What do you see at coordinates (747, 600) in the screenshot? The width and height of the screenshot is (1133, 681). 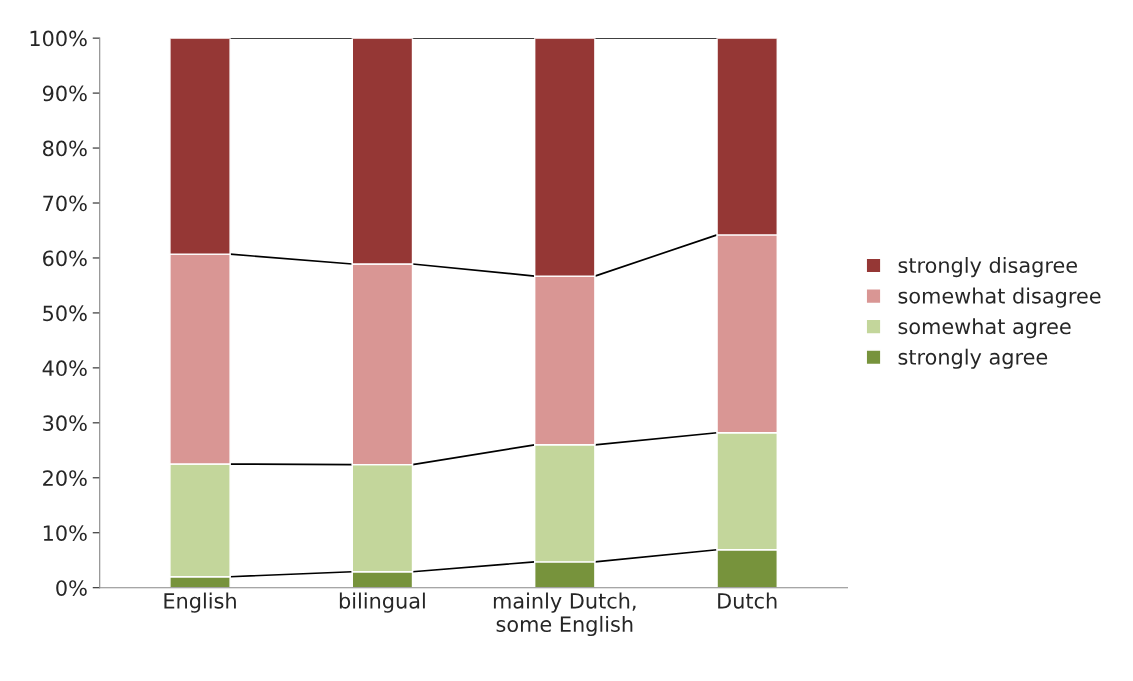 I see `x-tick-label: Dutch` at bounding box center [747, 600].